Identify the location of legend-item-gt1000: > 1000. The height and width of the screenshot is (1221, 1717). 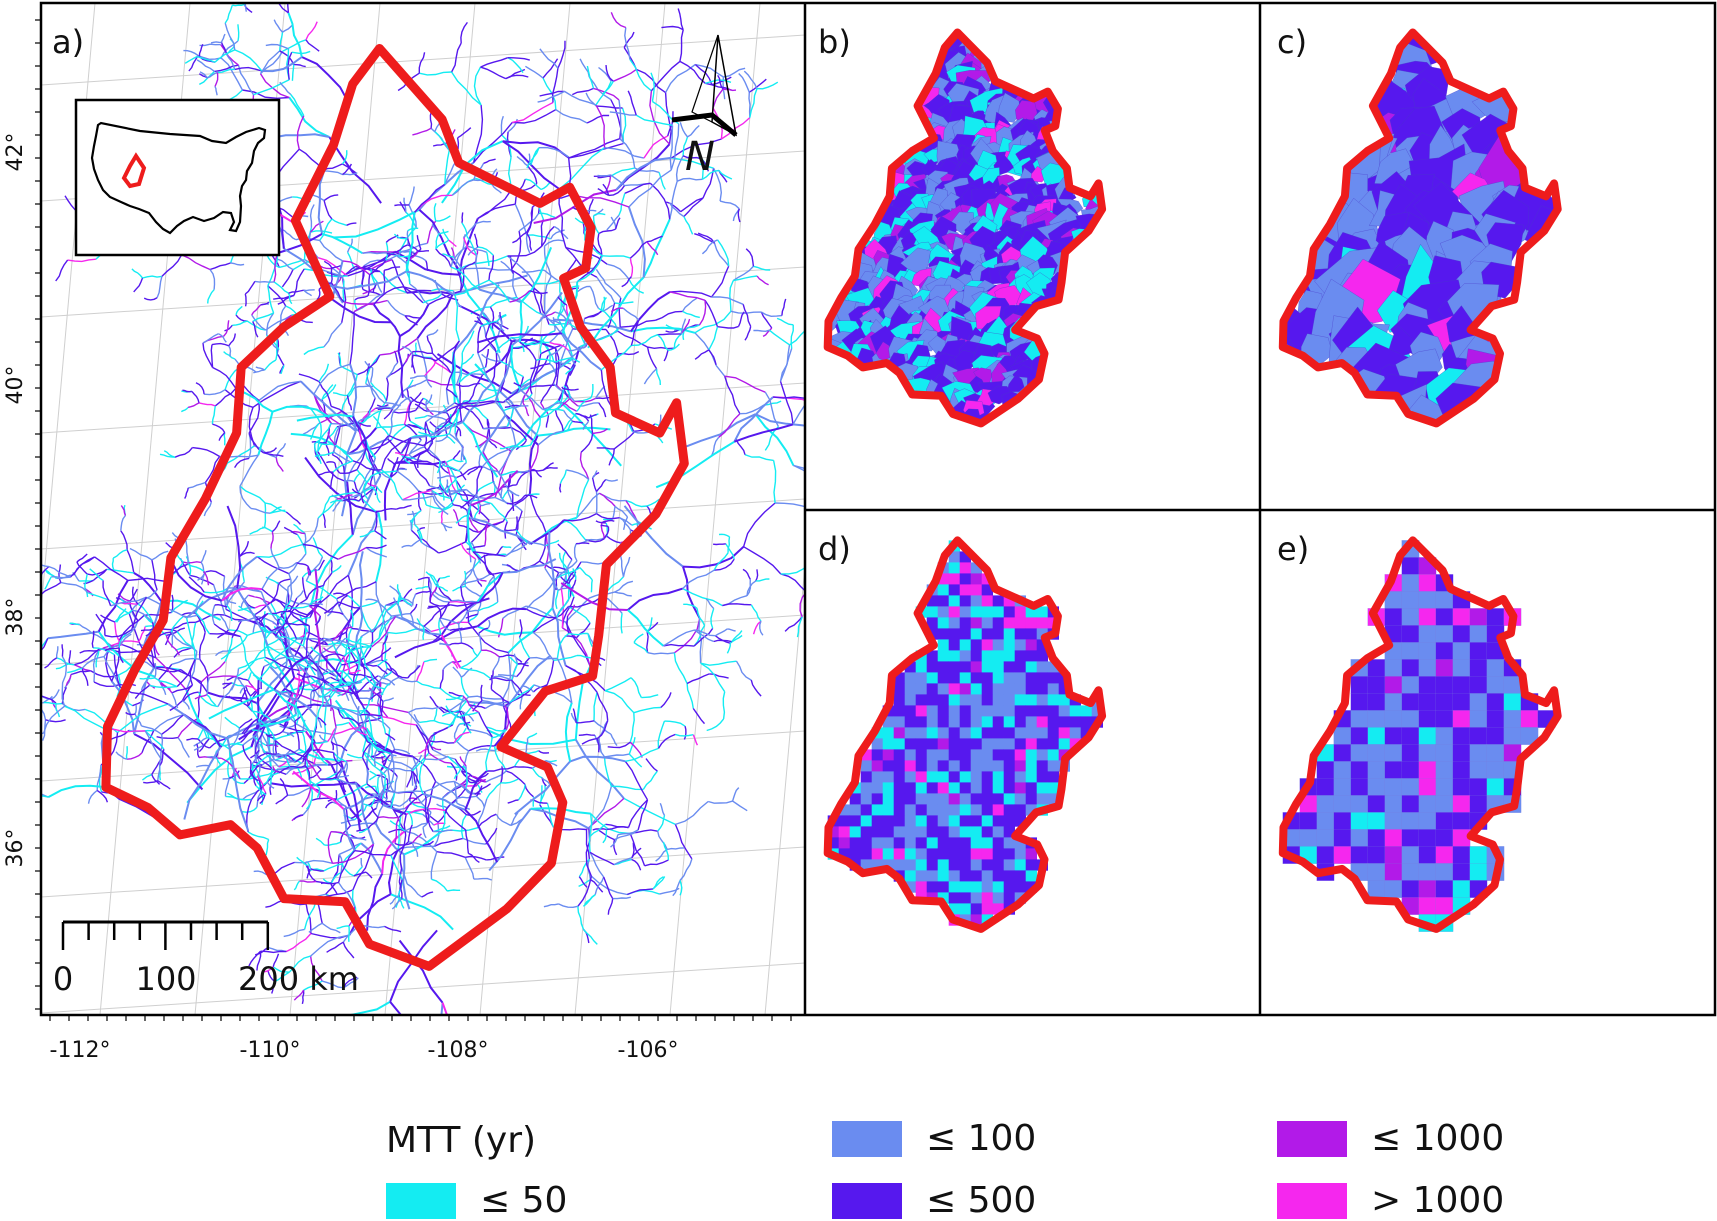
(1390, 1200).